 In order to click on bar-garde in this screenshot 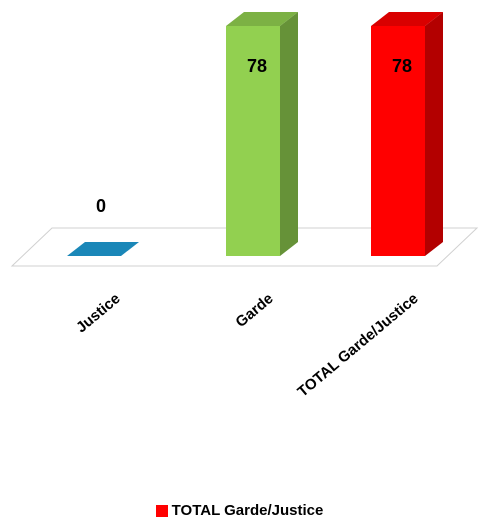, I will do `click(253, 141)`.